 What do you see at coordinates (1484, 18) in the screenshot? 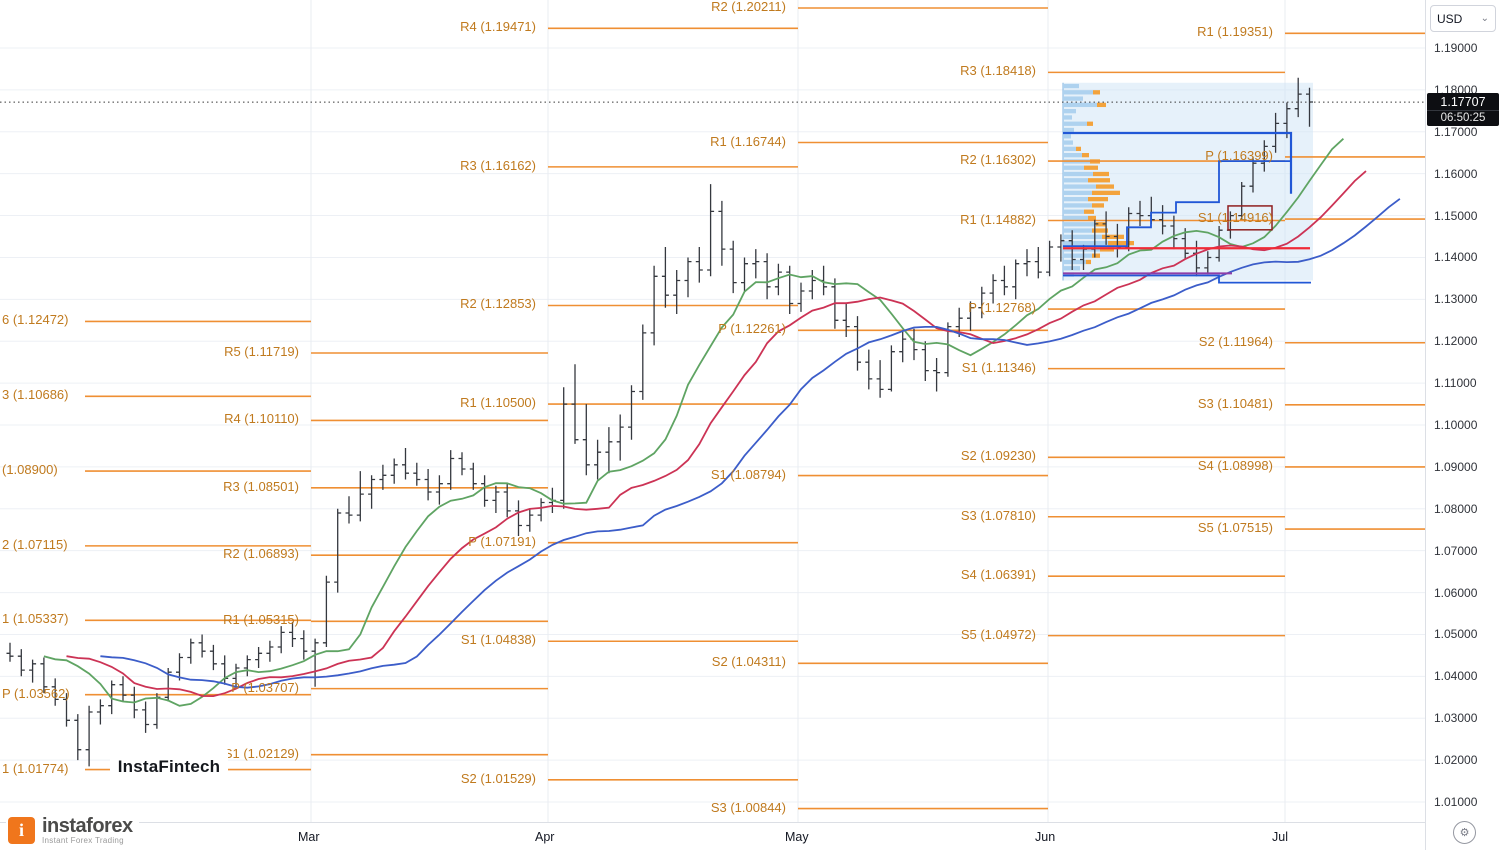
I see `chevron-down-icon: ⌄` at bounding box center [1484, 18].